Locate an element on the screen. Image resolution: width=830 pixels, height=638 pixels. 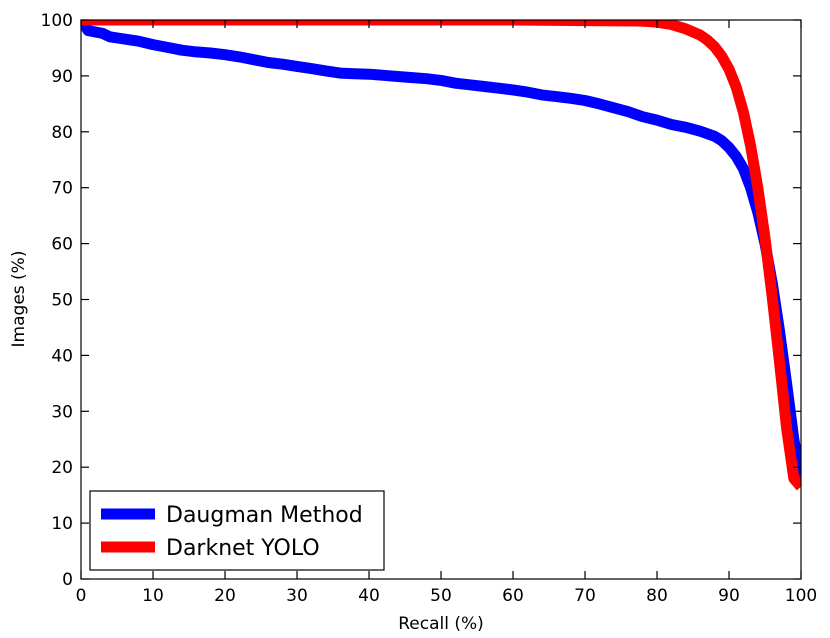
x-tick-label: 20 is located at coordinates (225, 596).